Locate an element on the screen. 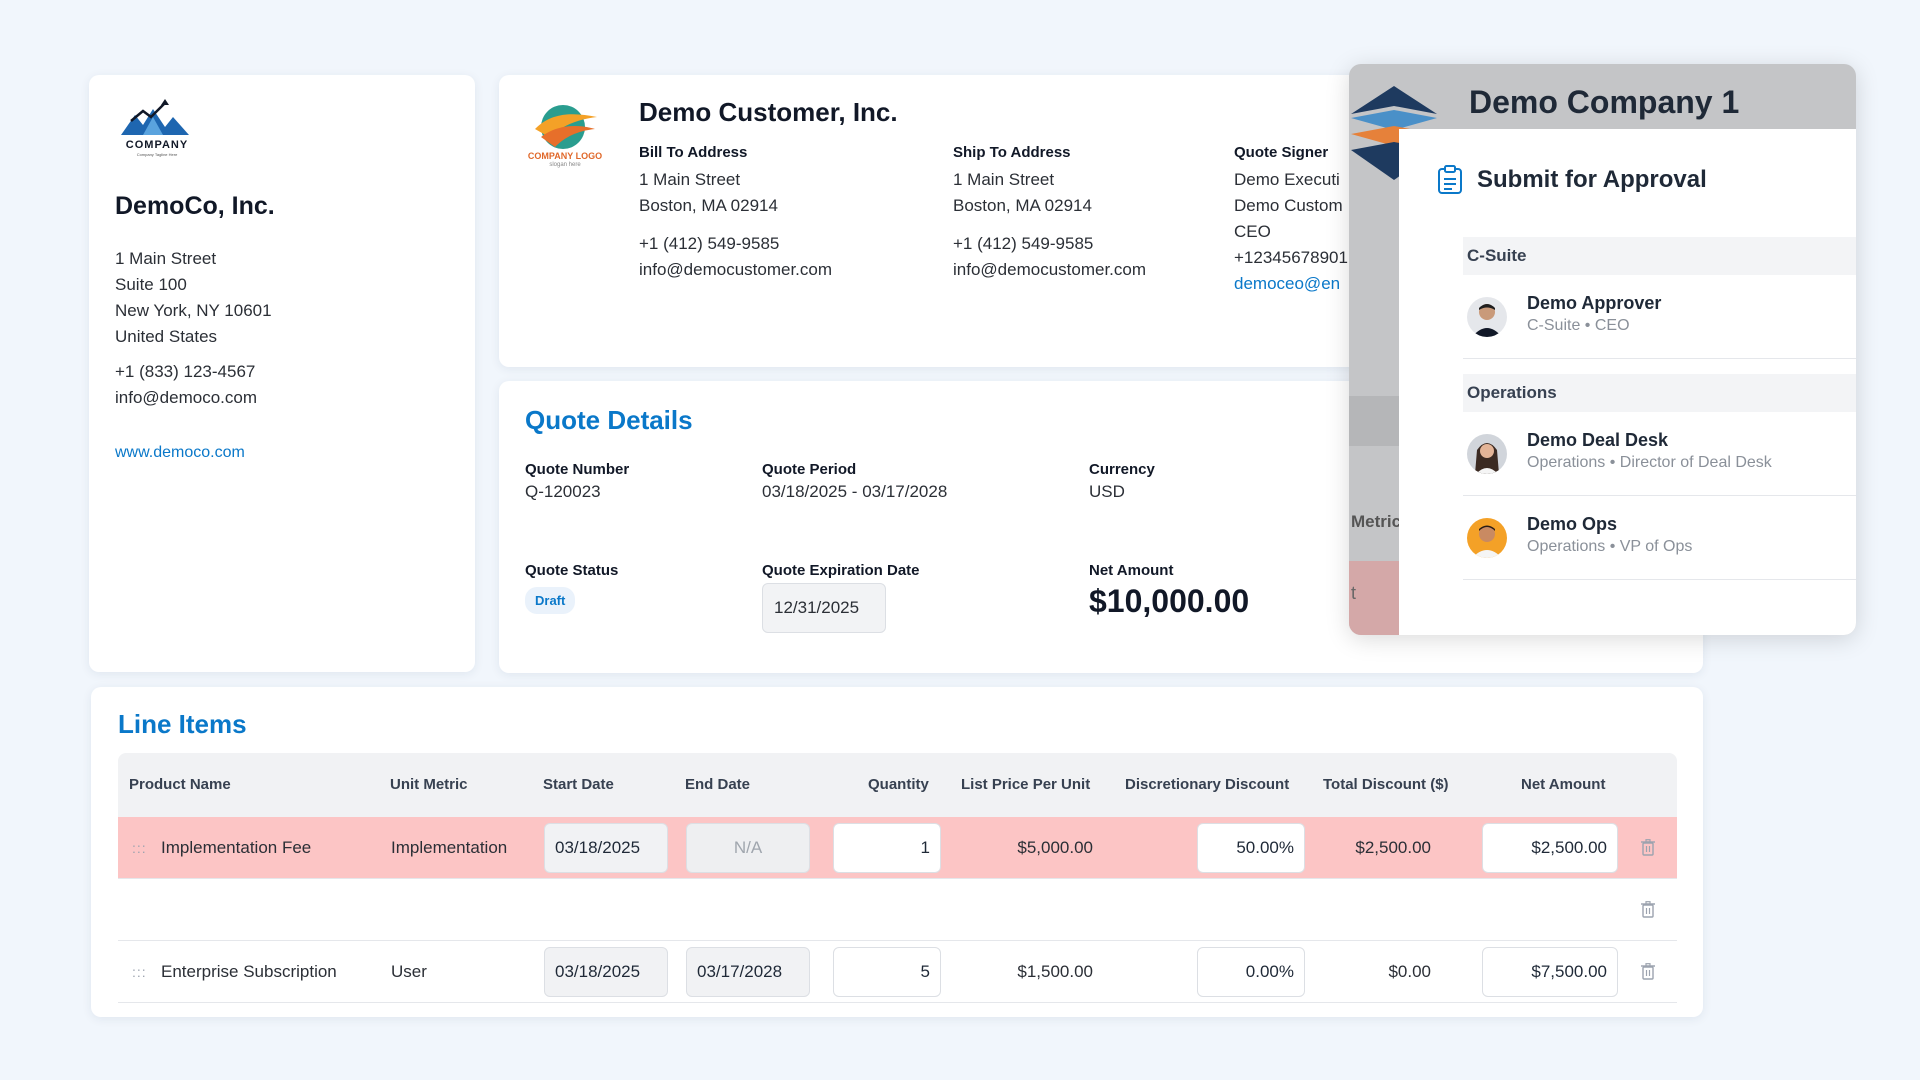 Image resolution: width=1920 pixels, height=1080 pixels. net-amount-field: Net Amount $10,000.00 is located at coordinates (1169, 591).